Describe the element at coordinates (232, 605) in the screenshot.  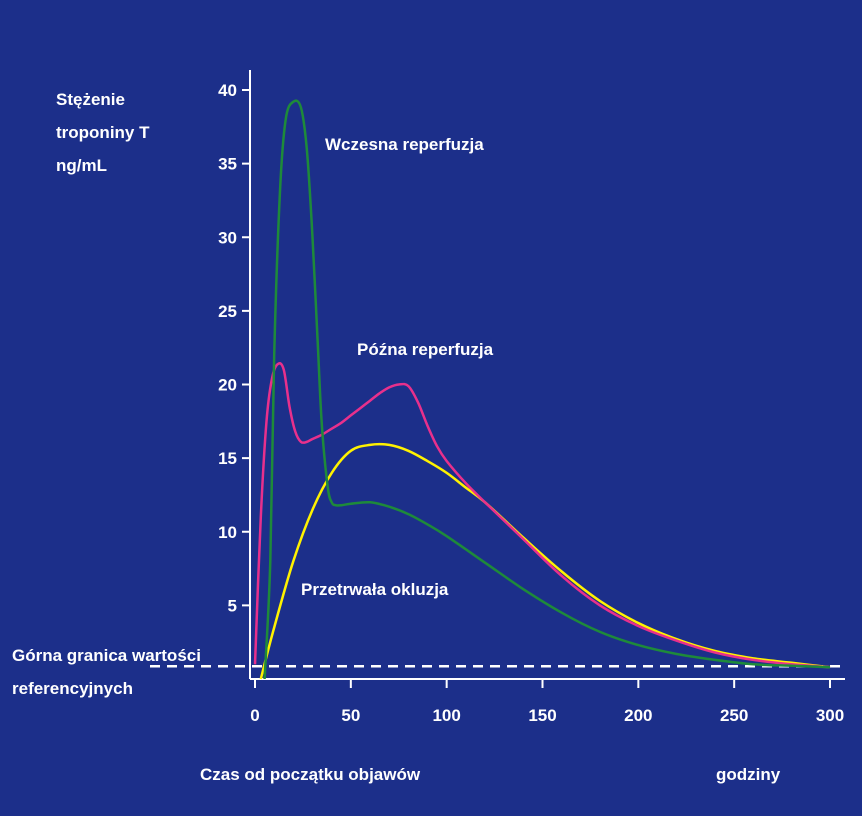
I see `y-tick-label: 5` at that location.